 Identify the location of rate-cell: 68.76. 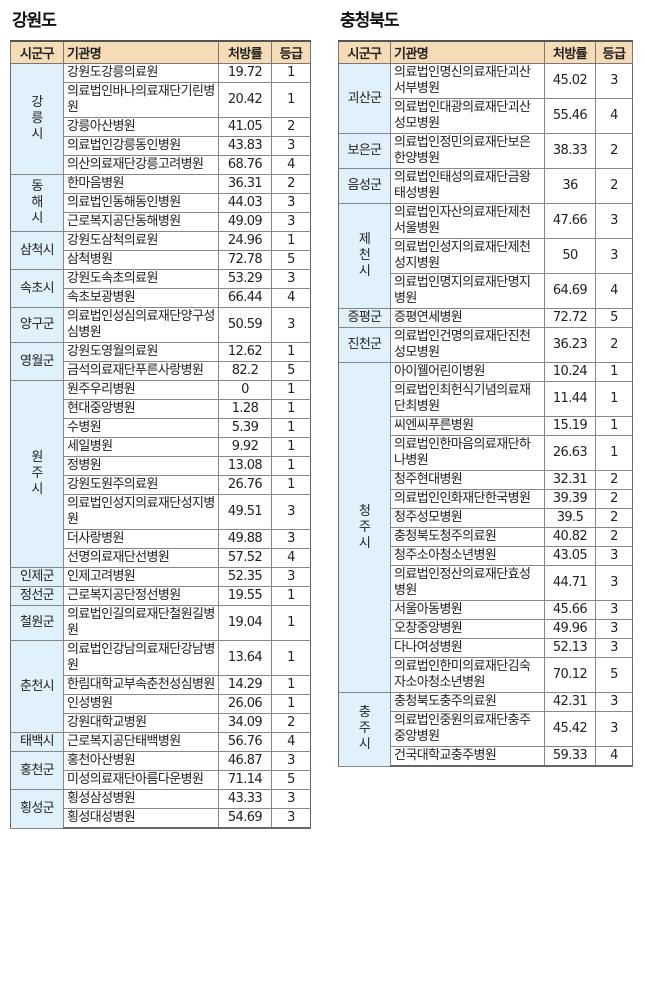
(245, 165).